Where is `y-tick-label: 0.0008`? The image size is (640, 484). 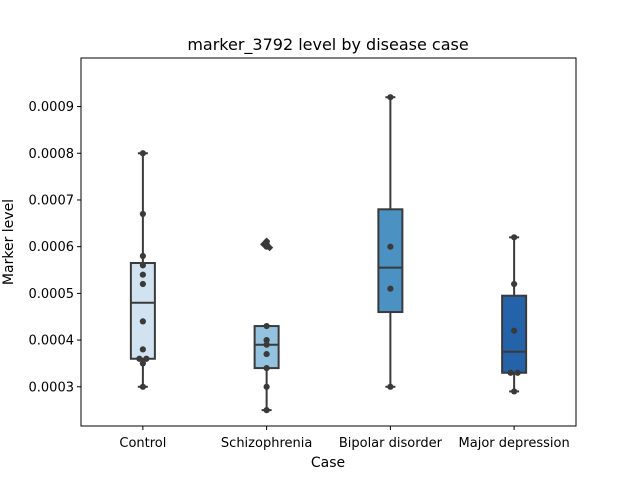 y-tick-label: 0.0008 is located at coordinates (52, 154).